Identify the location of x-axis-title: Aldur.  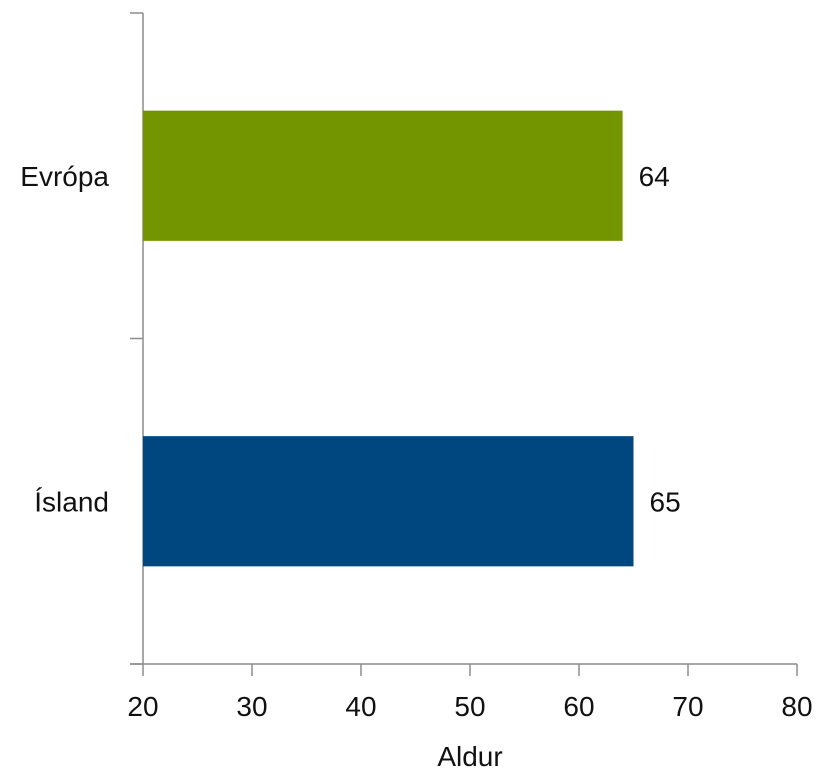
(469, 756).